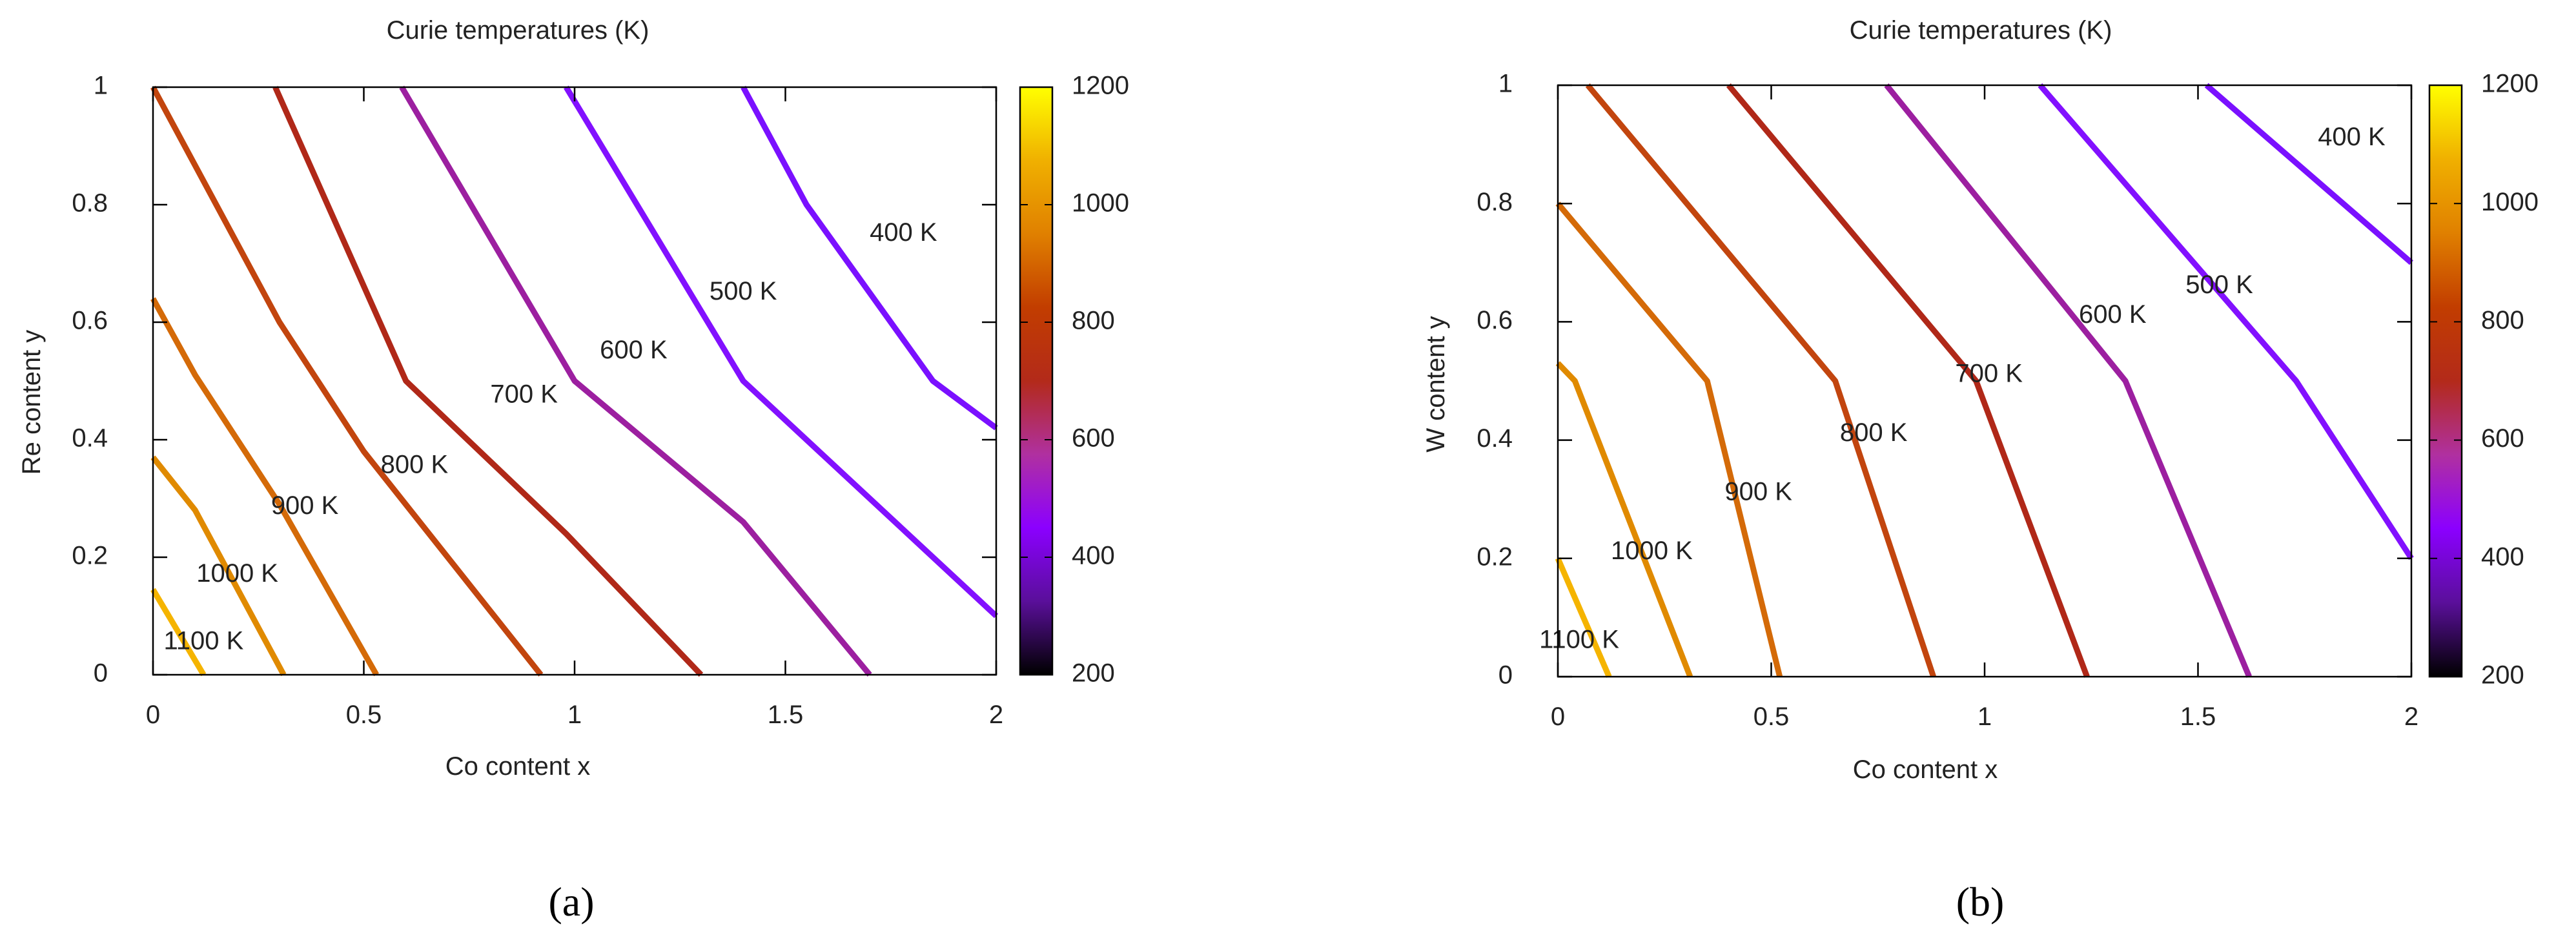 This screenshot has width=2576, height=944. Describe the element at coordinates (31, 402) in the screenshot. I see `y-axis-label: Re content y` at that location.